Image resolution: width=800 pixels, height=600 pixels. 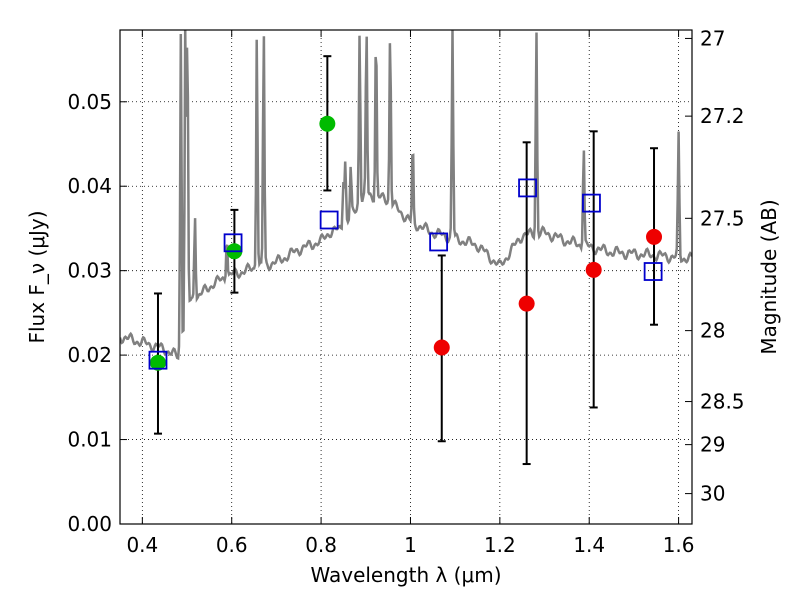 I want to click on y-tick-label: 0.05, so click(x=89, y=102).